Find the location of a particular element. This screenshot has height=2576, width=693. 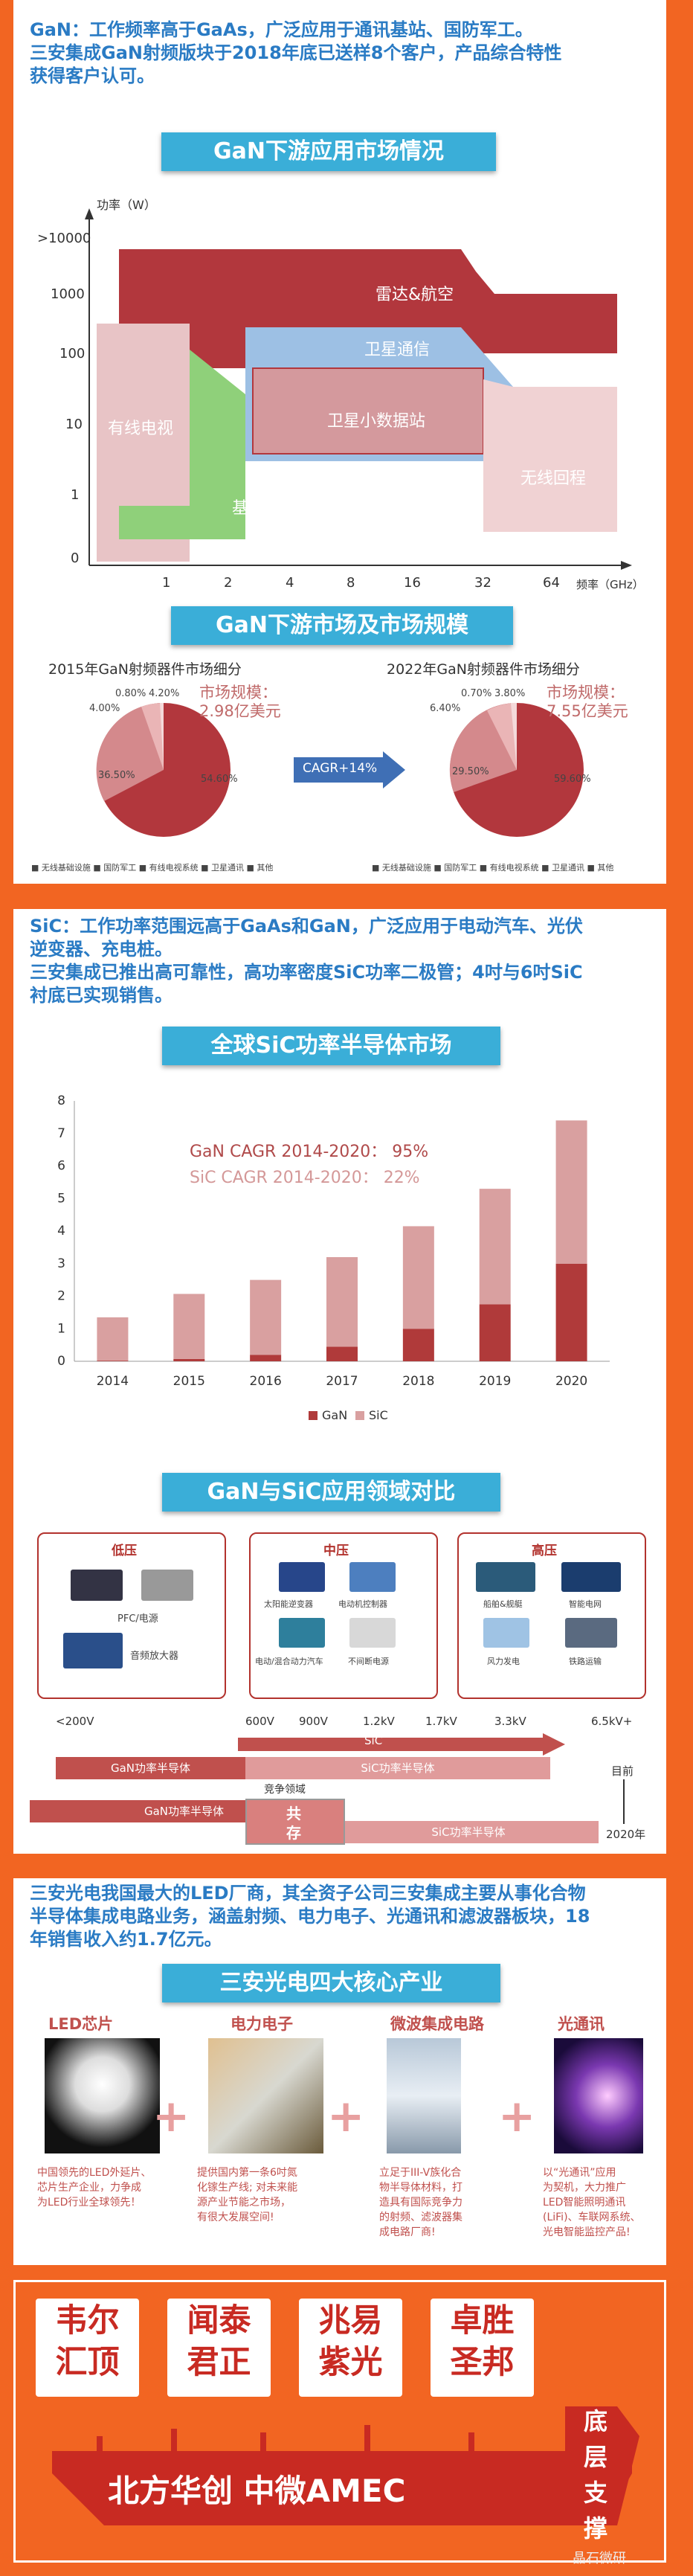

img-amp is located at coordinates (93, 1650).